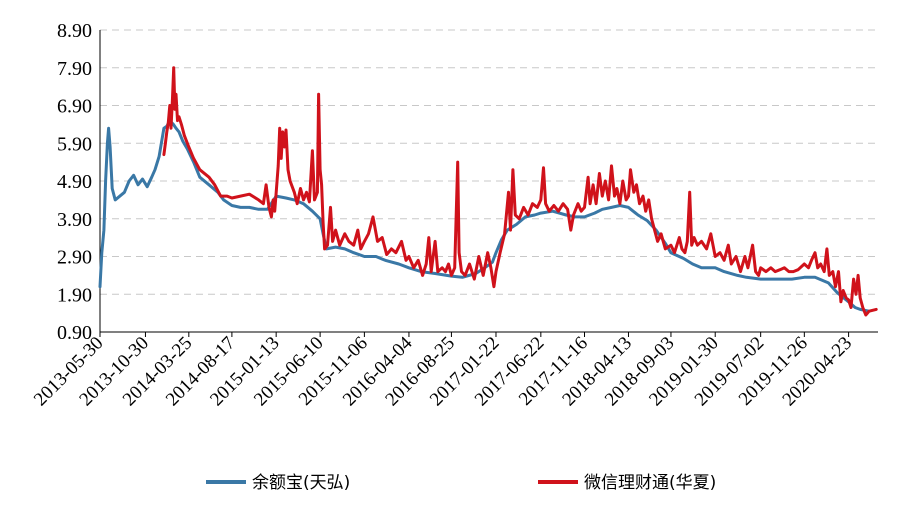 The height and width of the screenshot is (515, 908). I want to click on y-tick-label: 3.90, so click(74, 220).